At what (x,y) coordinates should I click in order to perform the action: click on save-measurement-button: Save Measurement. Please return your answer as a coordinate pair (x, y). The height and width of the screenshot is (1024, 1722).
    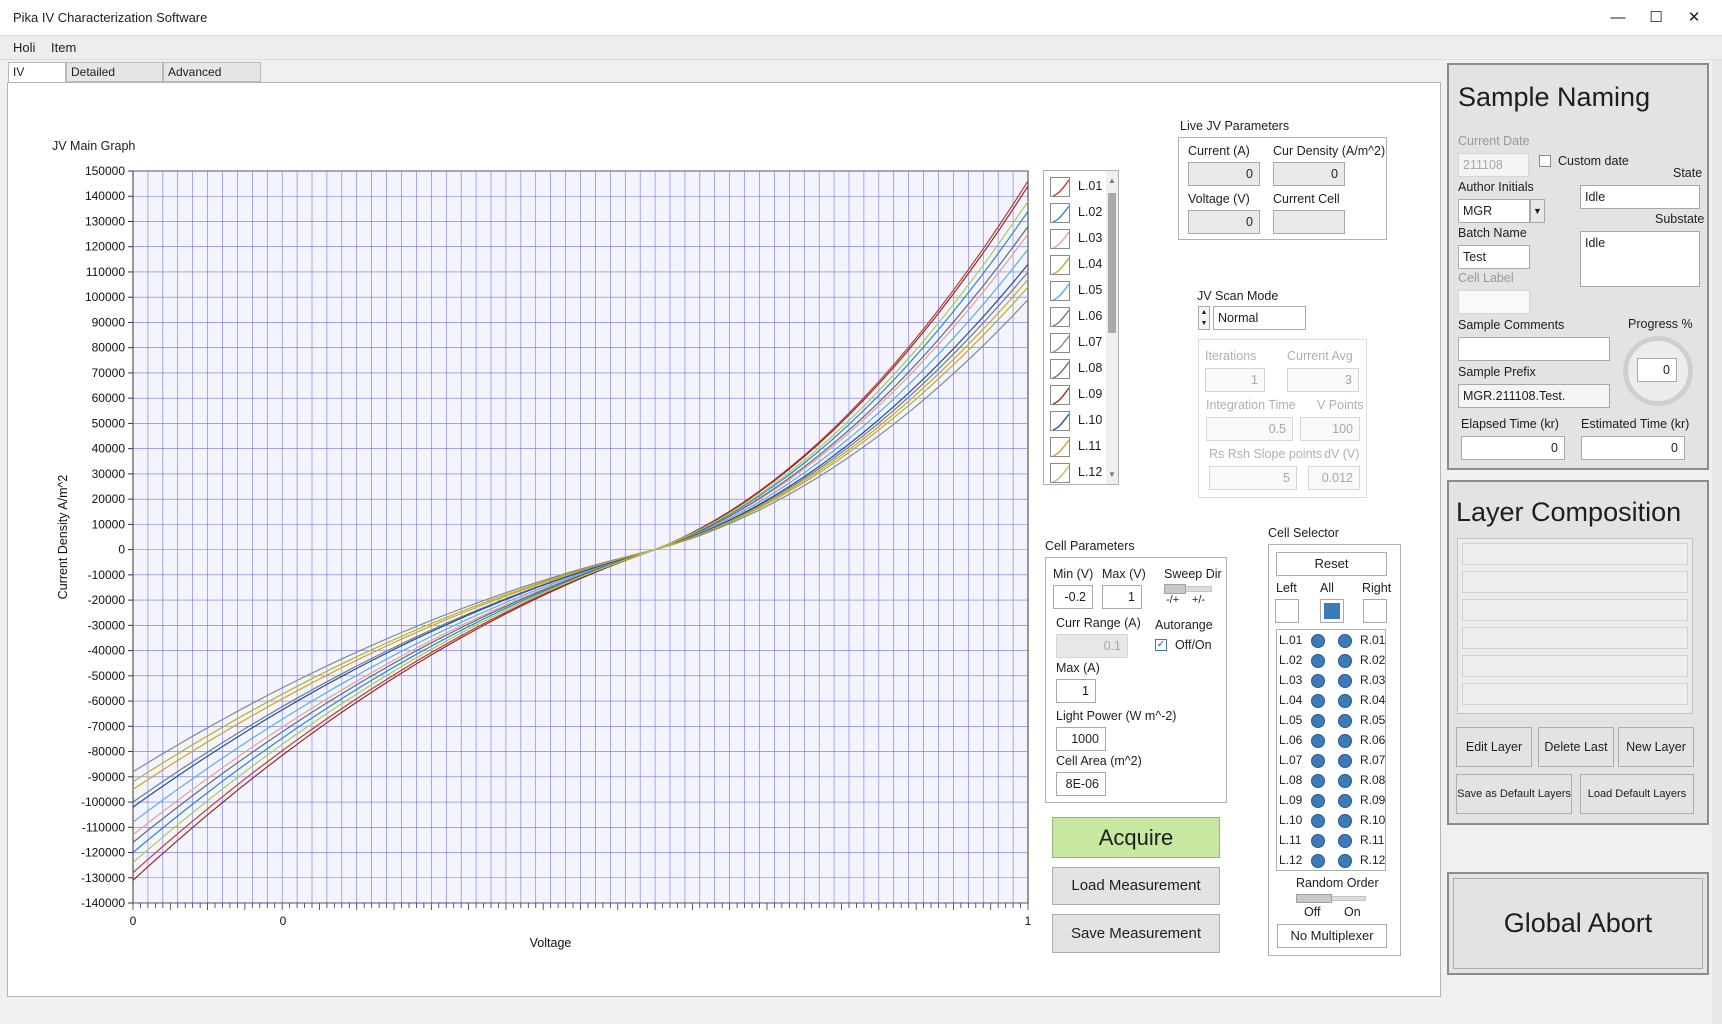
    Looking at the image, I should click on (1136, 933).